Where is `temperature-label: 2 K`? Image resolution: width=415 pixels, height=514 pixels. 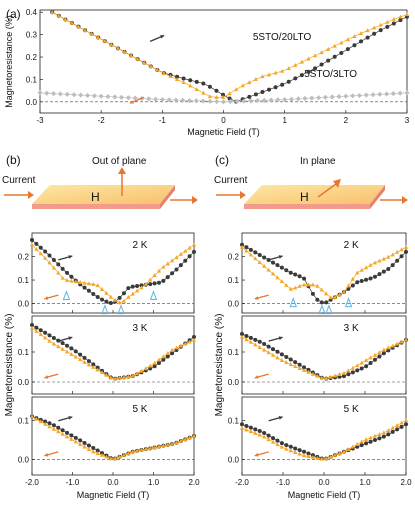 temperature-label: 2 K is located at coordinates (351, 245).